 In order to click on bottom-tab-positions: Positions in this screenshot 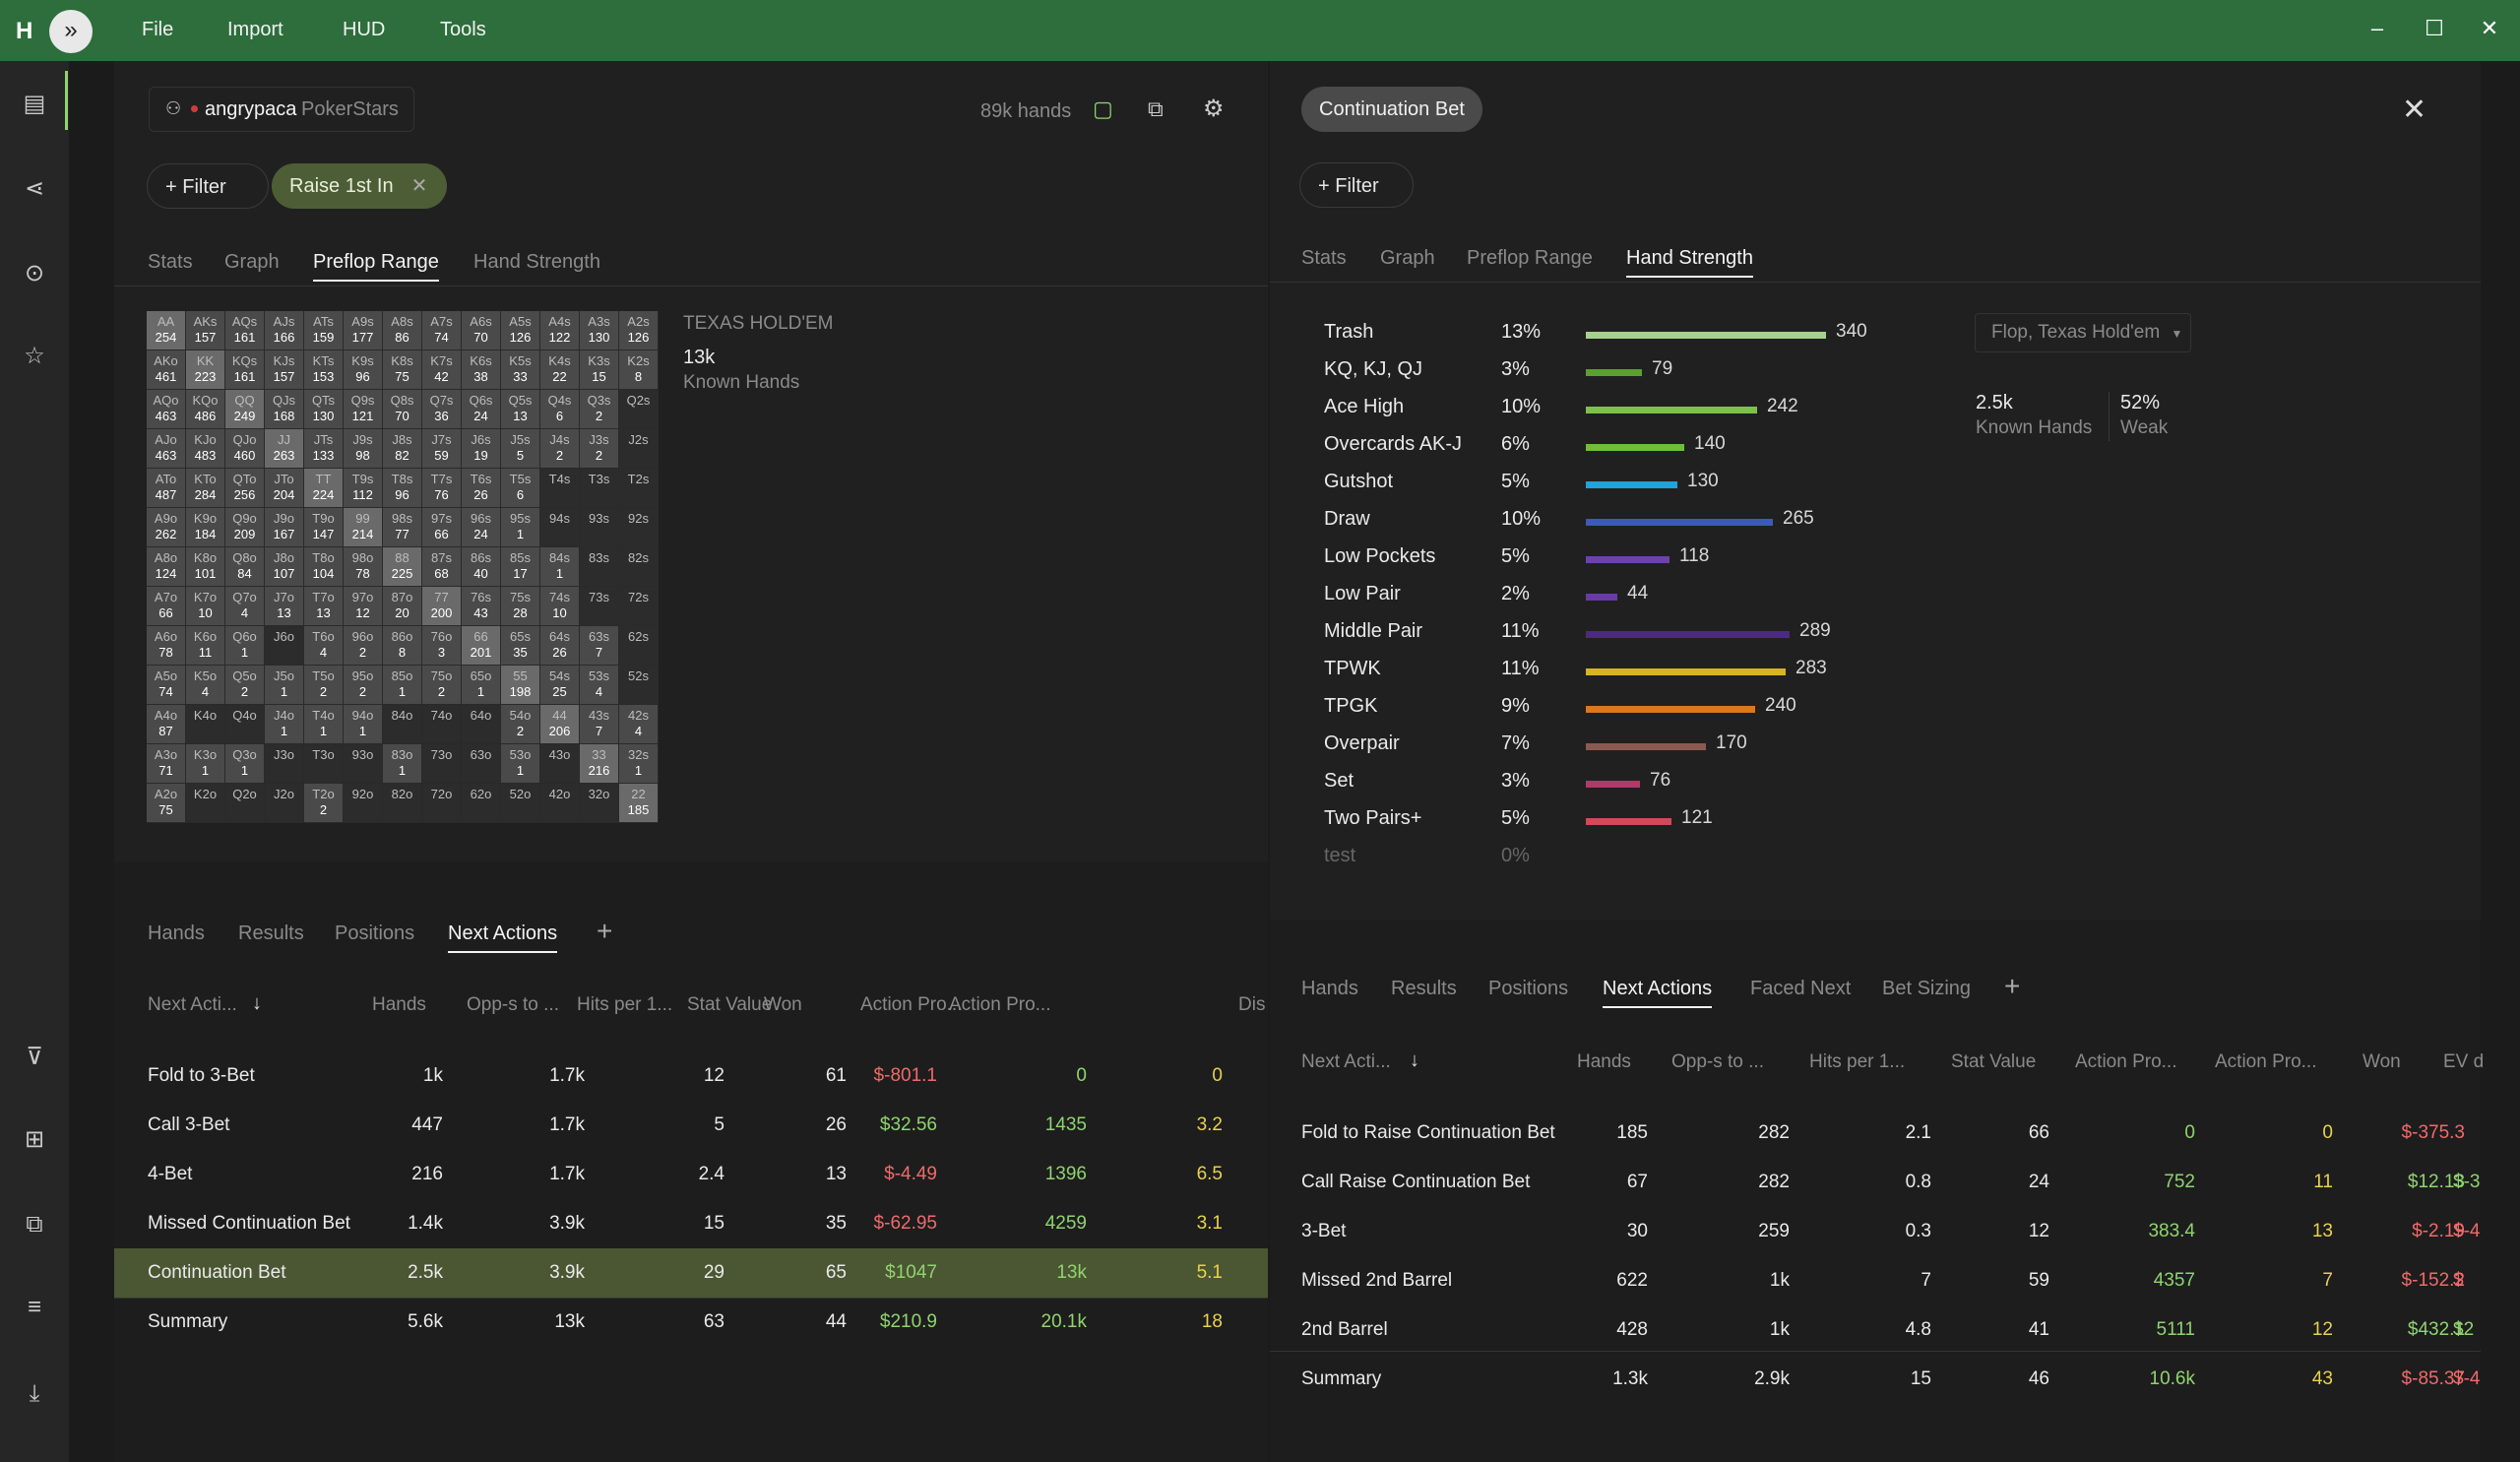, I will do `click(375, 933)`.